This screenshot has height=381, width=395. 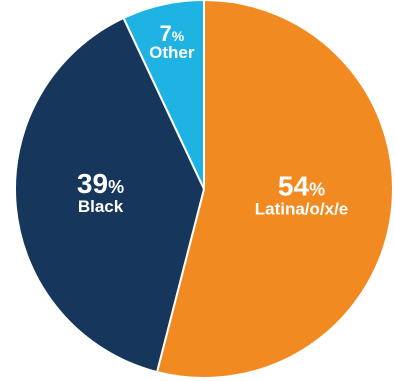 I want to click on slice-category-label: Other, so click(x=172, y=52).